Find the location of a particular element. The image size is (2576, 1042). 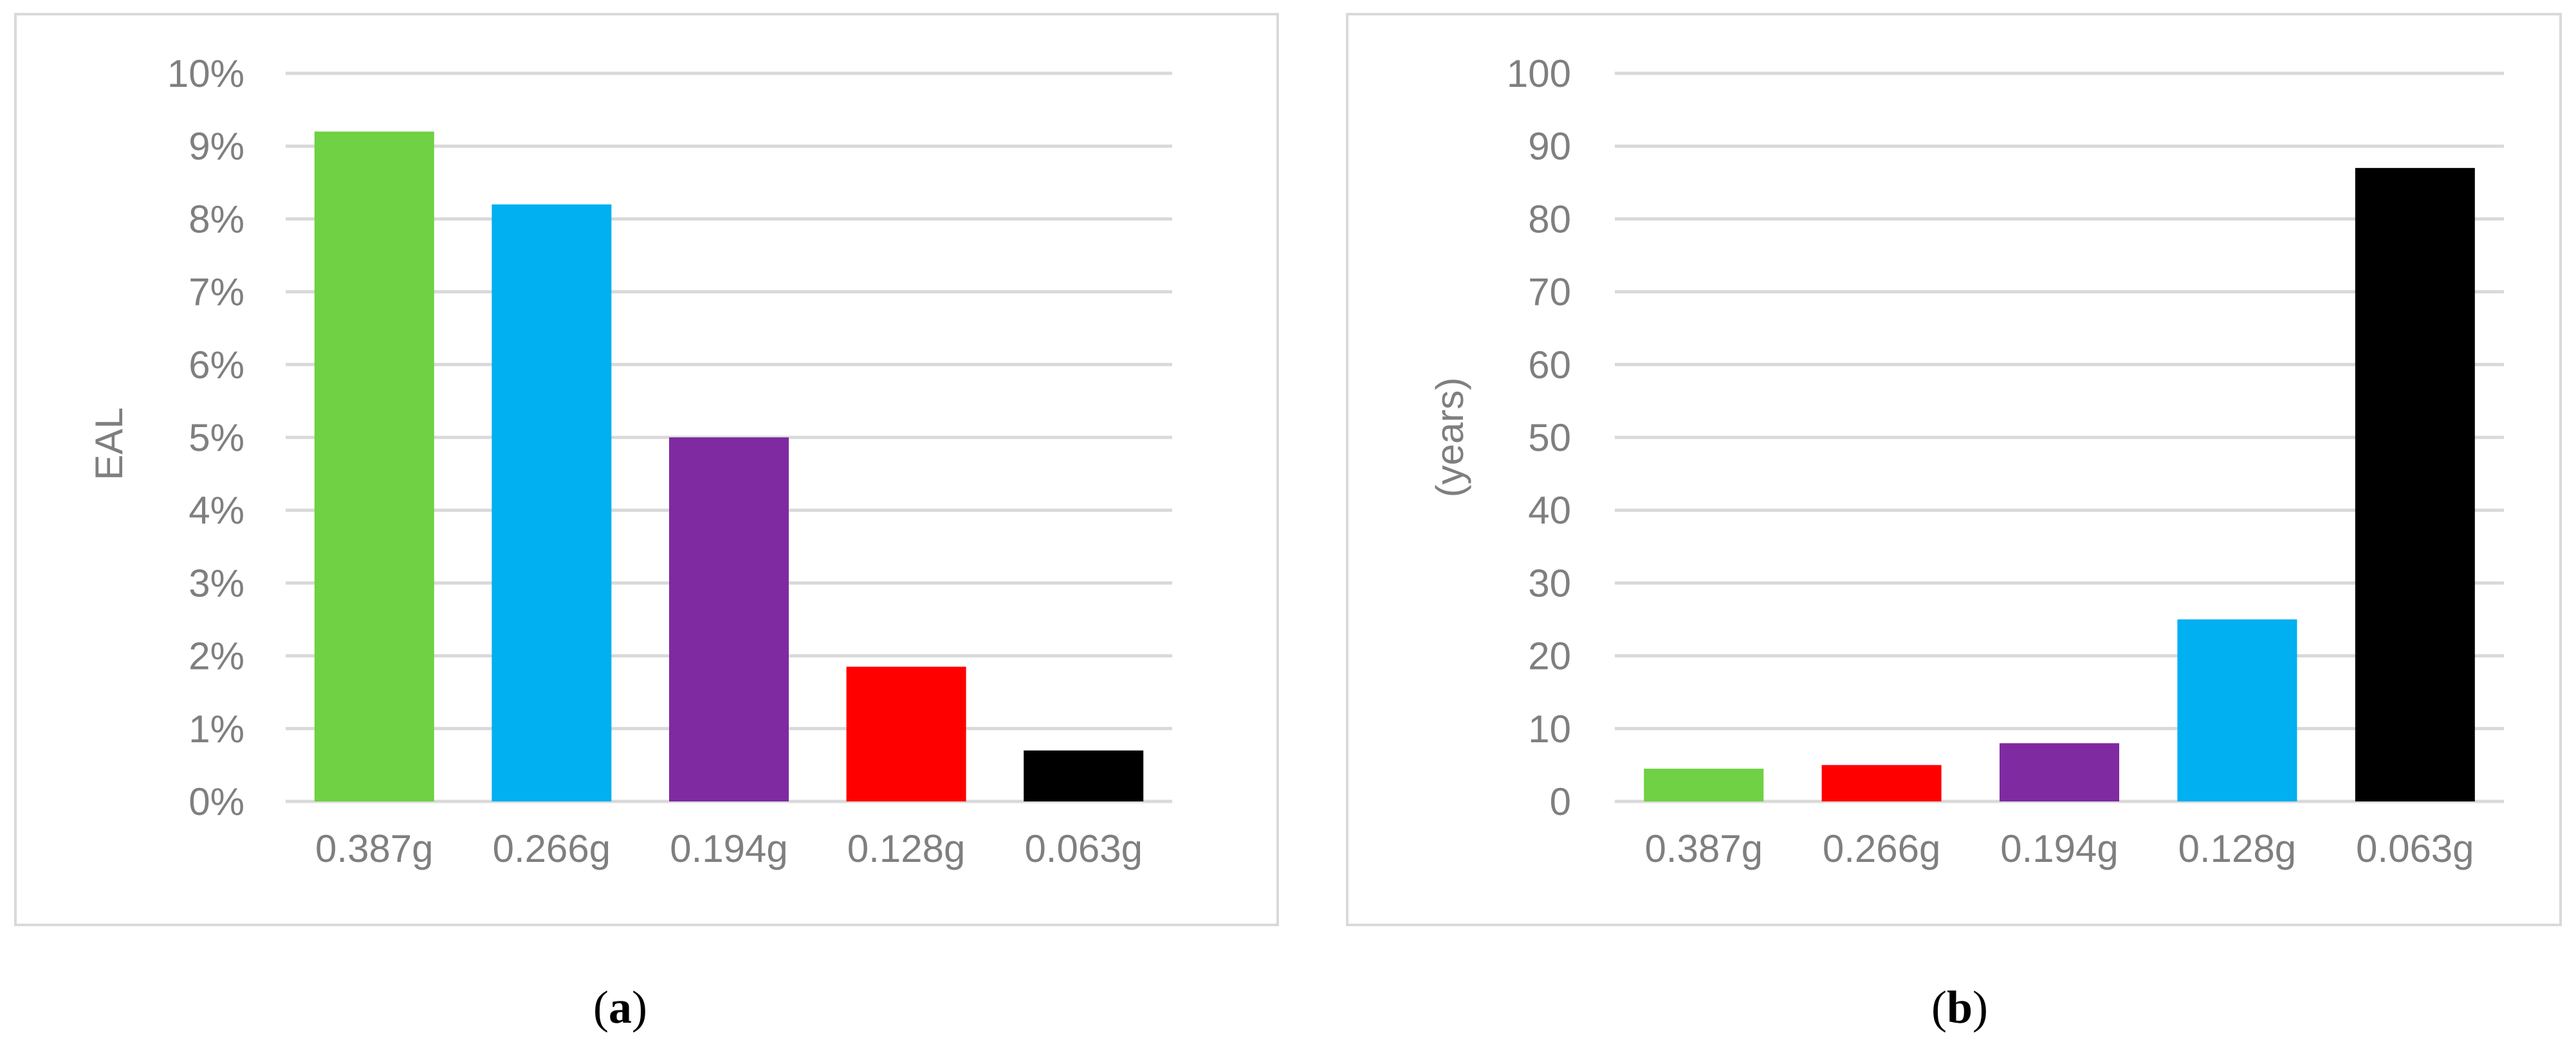

chart-a-x-tick-label: 0.387g is located at coordinates (374, 848).